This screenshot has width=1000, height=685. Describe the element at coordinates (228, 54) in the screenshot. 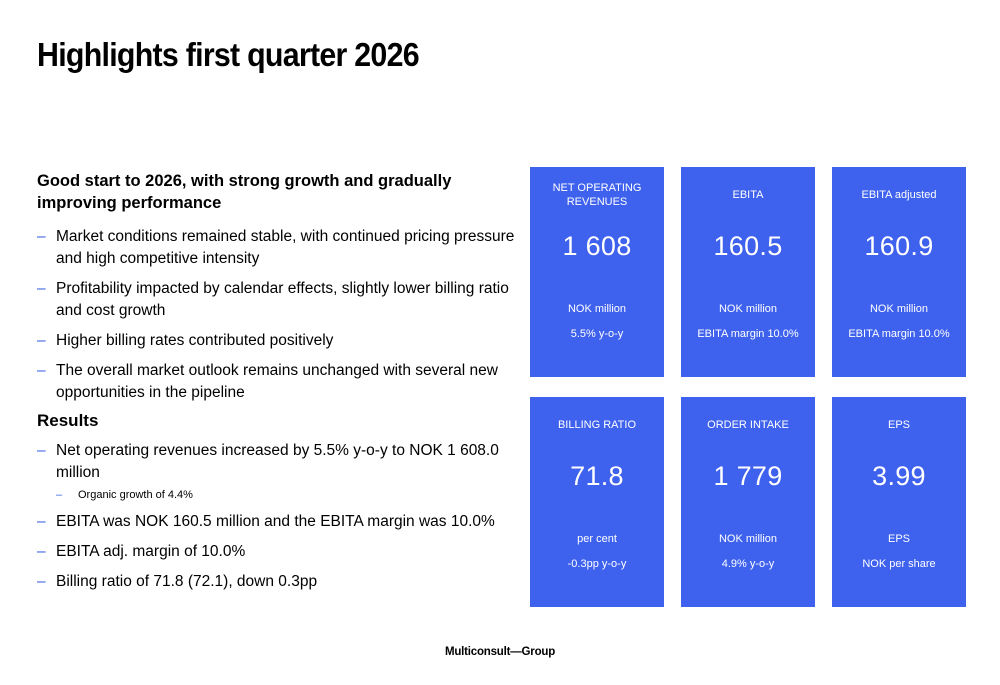

I see `page-title: Highlights first quarter 2026` at that location.